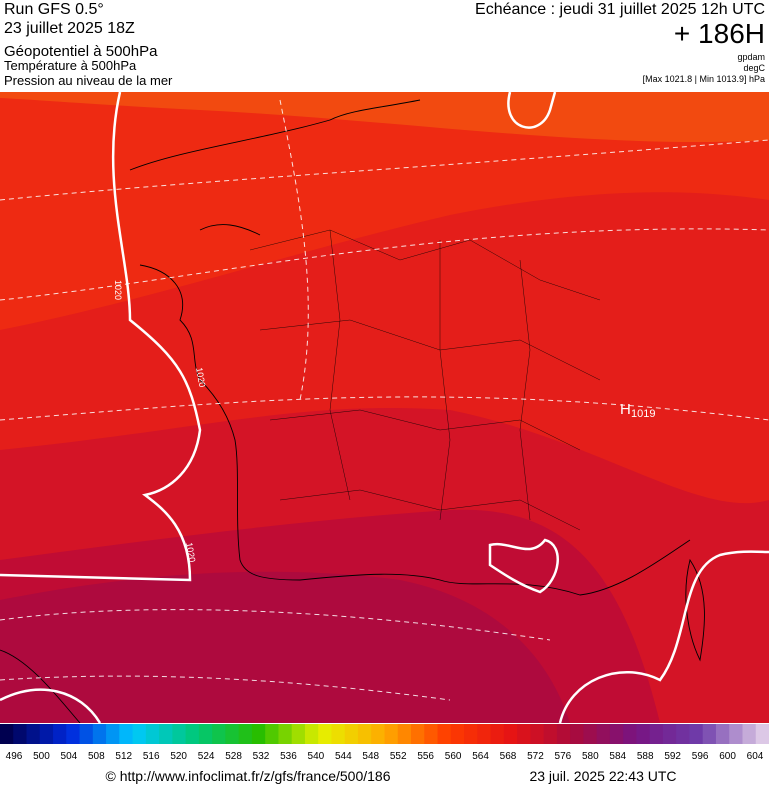 This screenshot has height=786, width=769. Describe the element at coordinates (81, 51) in the screenshot. I see `field: Géopotentiel à 500hPa` at that location.